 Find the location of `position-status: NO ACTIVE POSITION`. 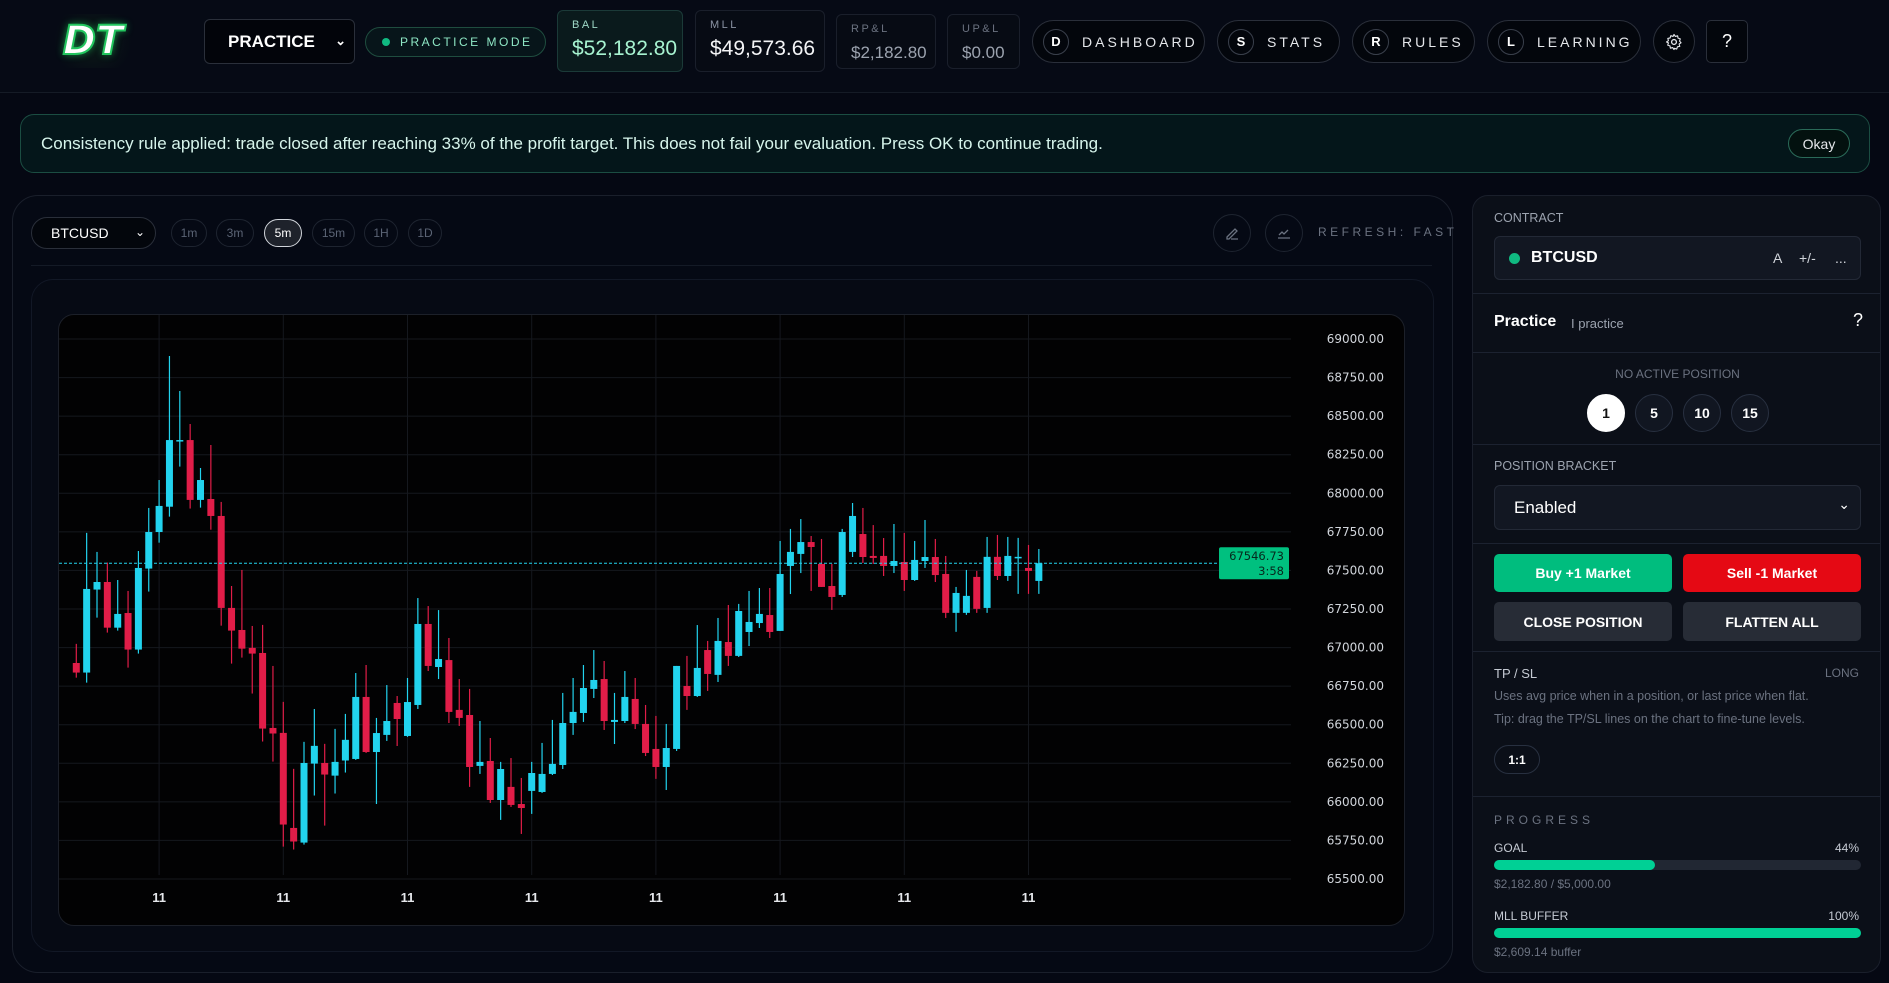

position-status: NO ACTIVE POSITION is located at coordinates (1677, 374).